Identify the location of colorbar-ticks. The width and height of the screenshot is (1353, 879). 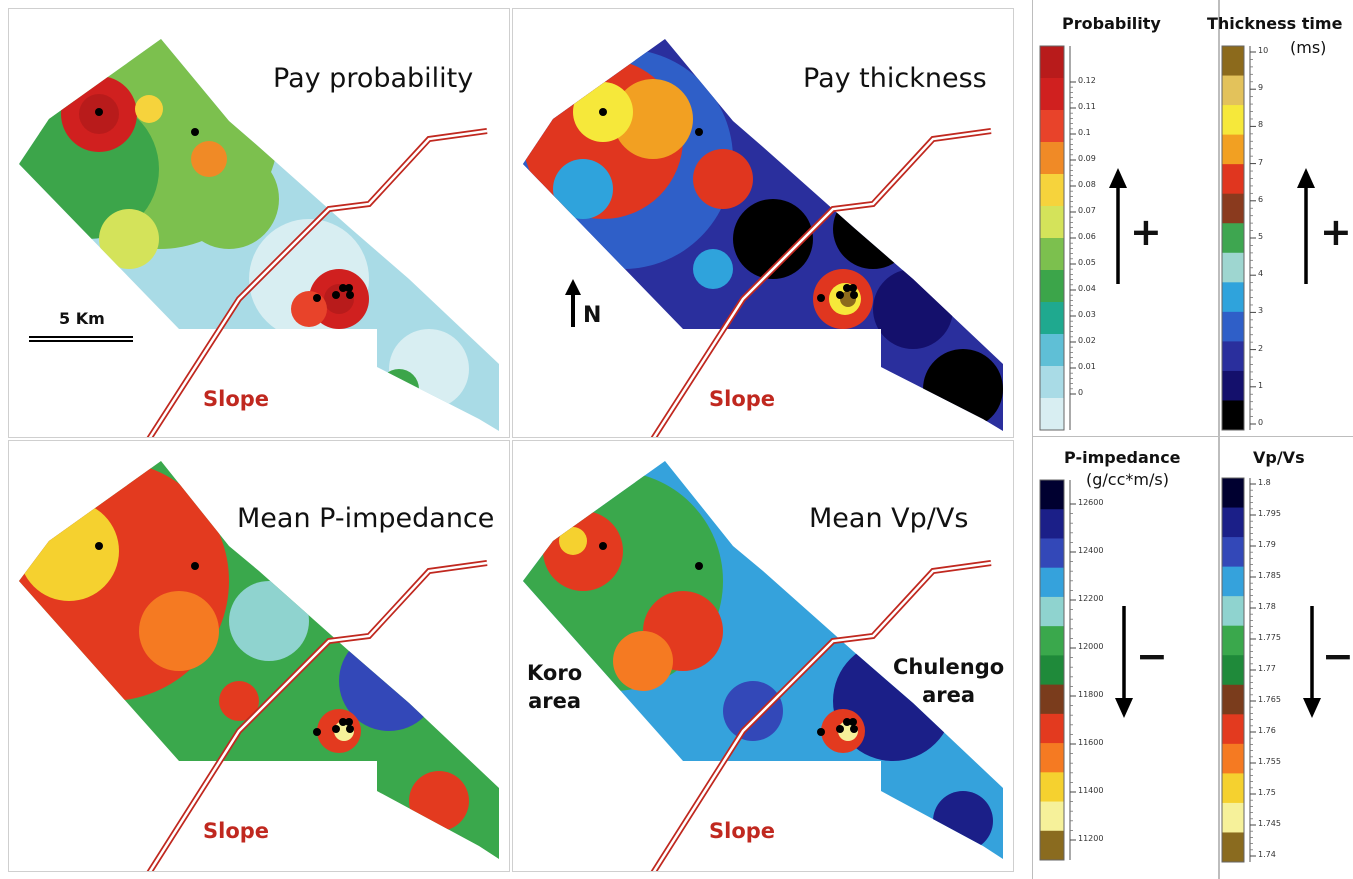
(1073, 672).